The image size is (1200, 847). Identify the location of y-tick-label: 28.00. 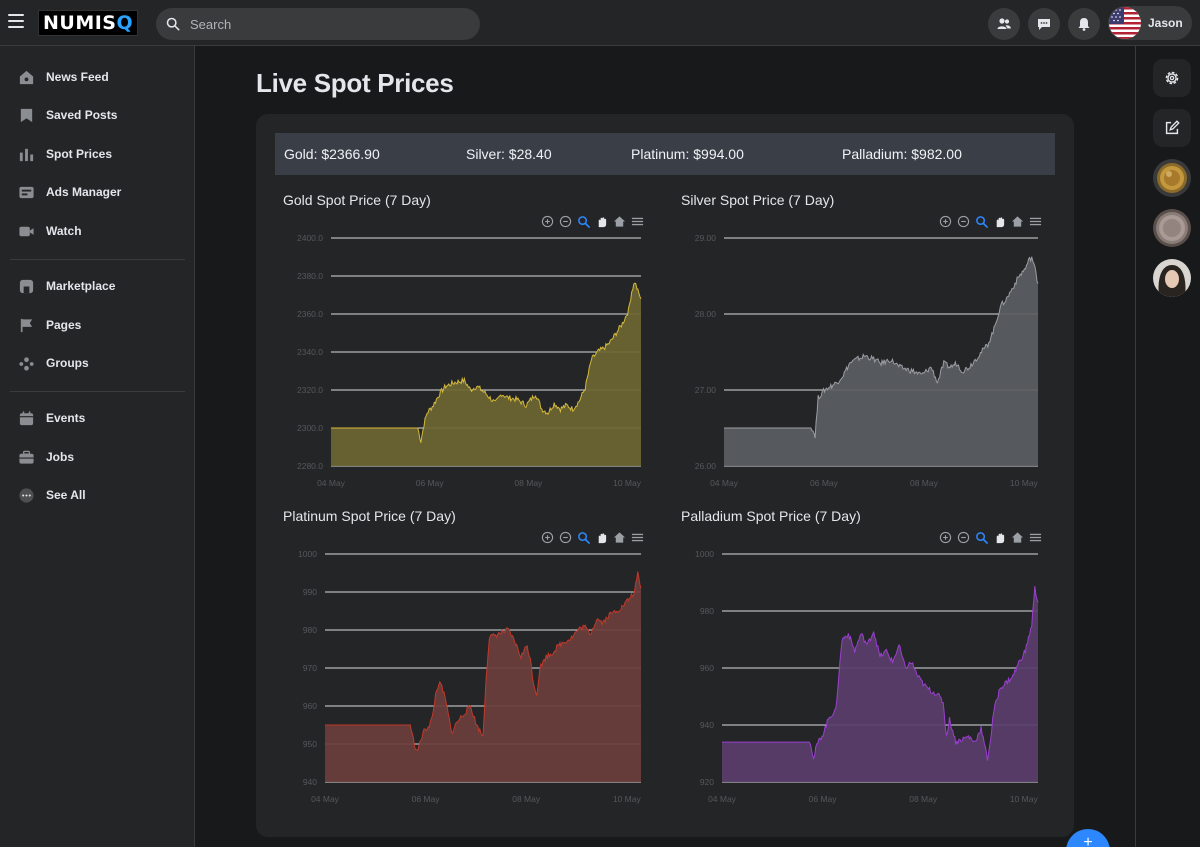
(706, 314).